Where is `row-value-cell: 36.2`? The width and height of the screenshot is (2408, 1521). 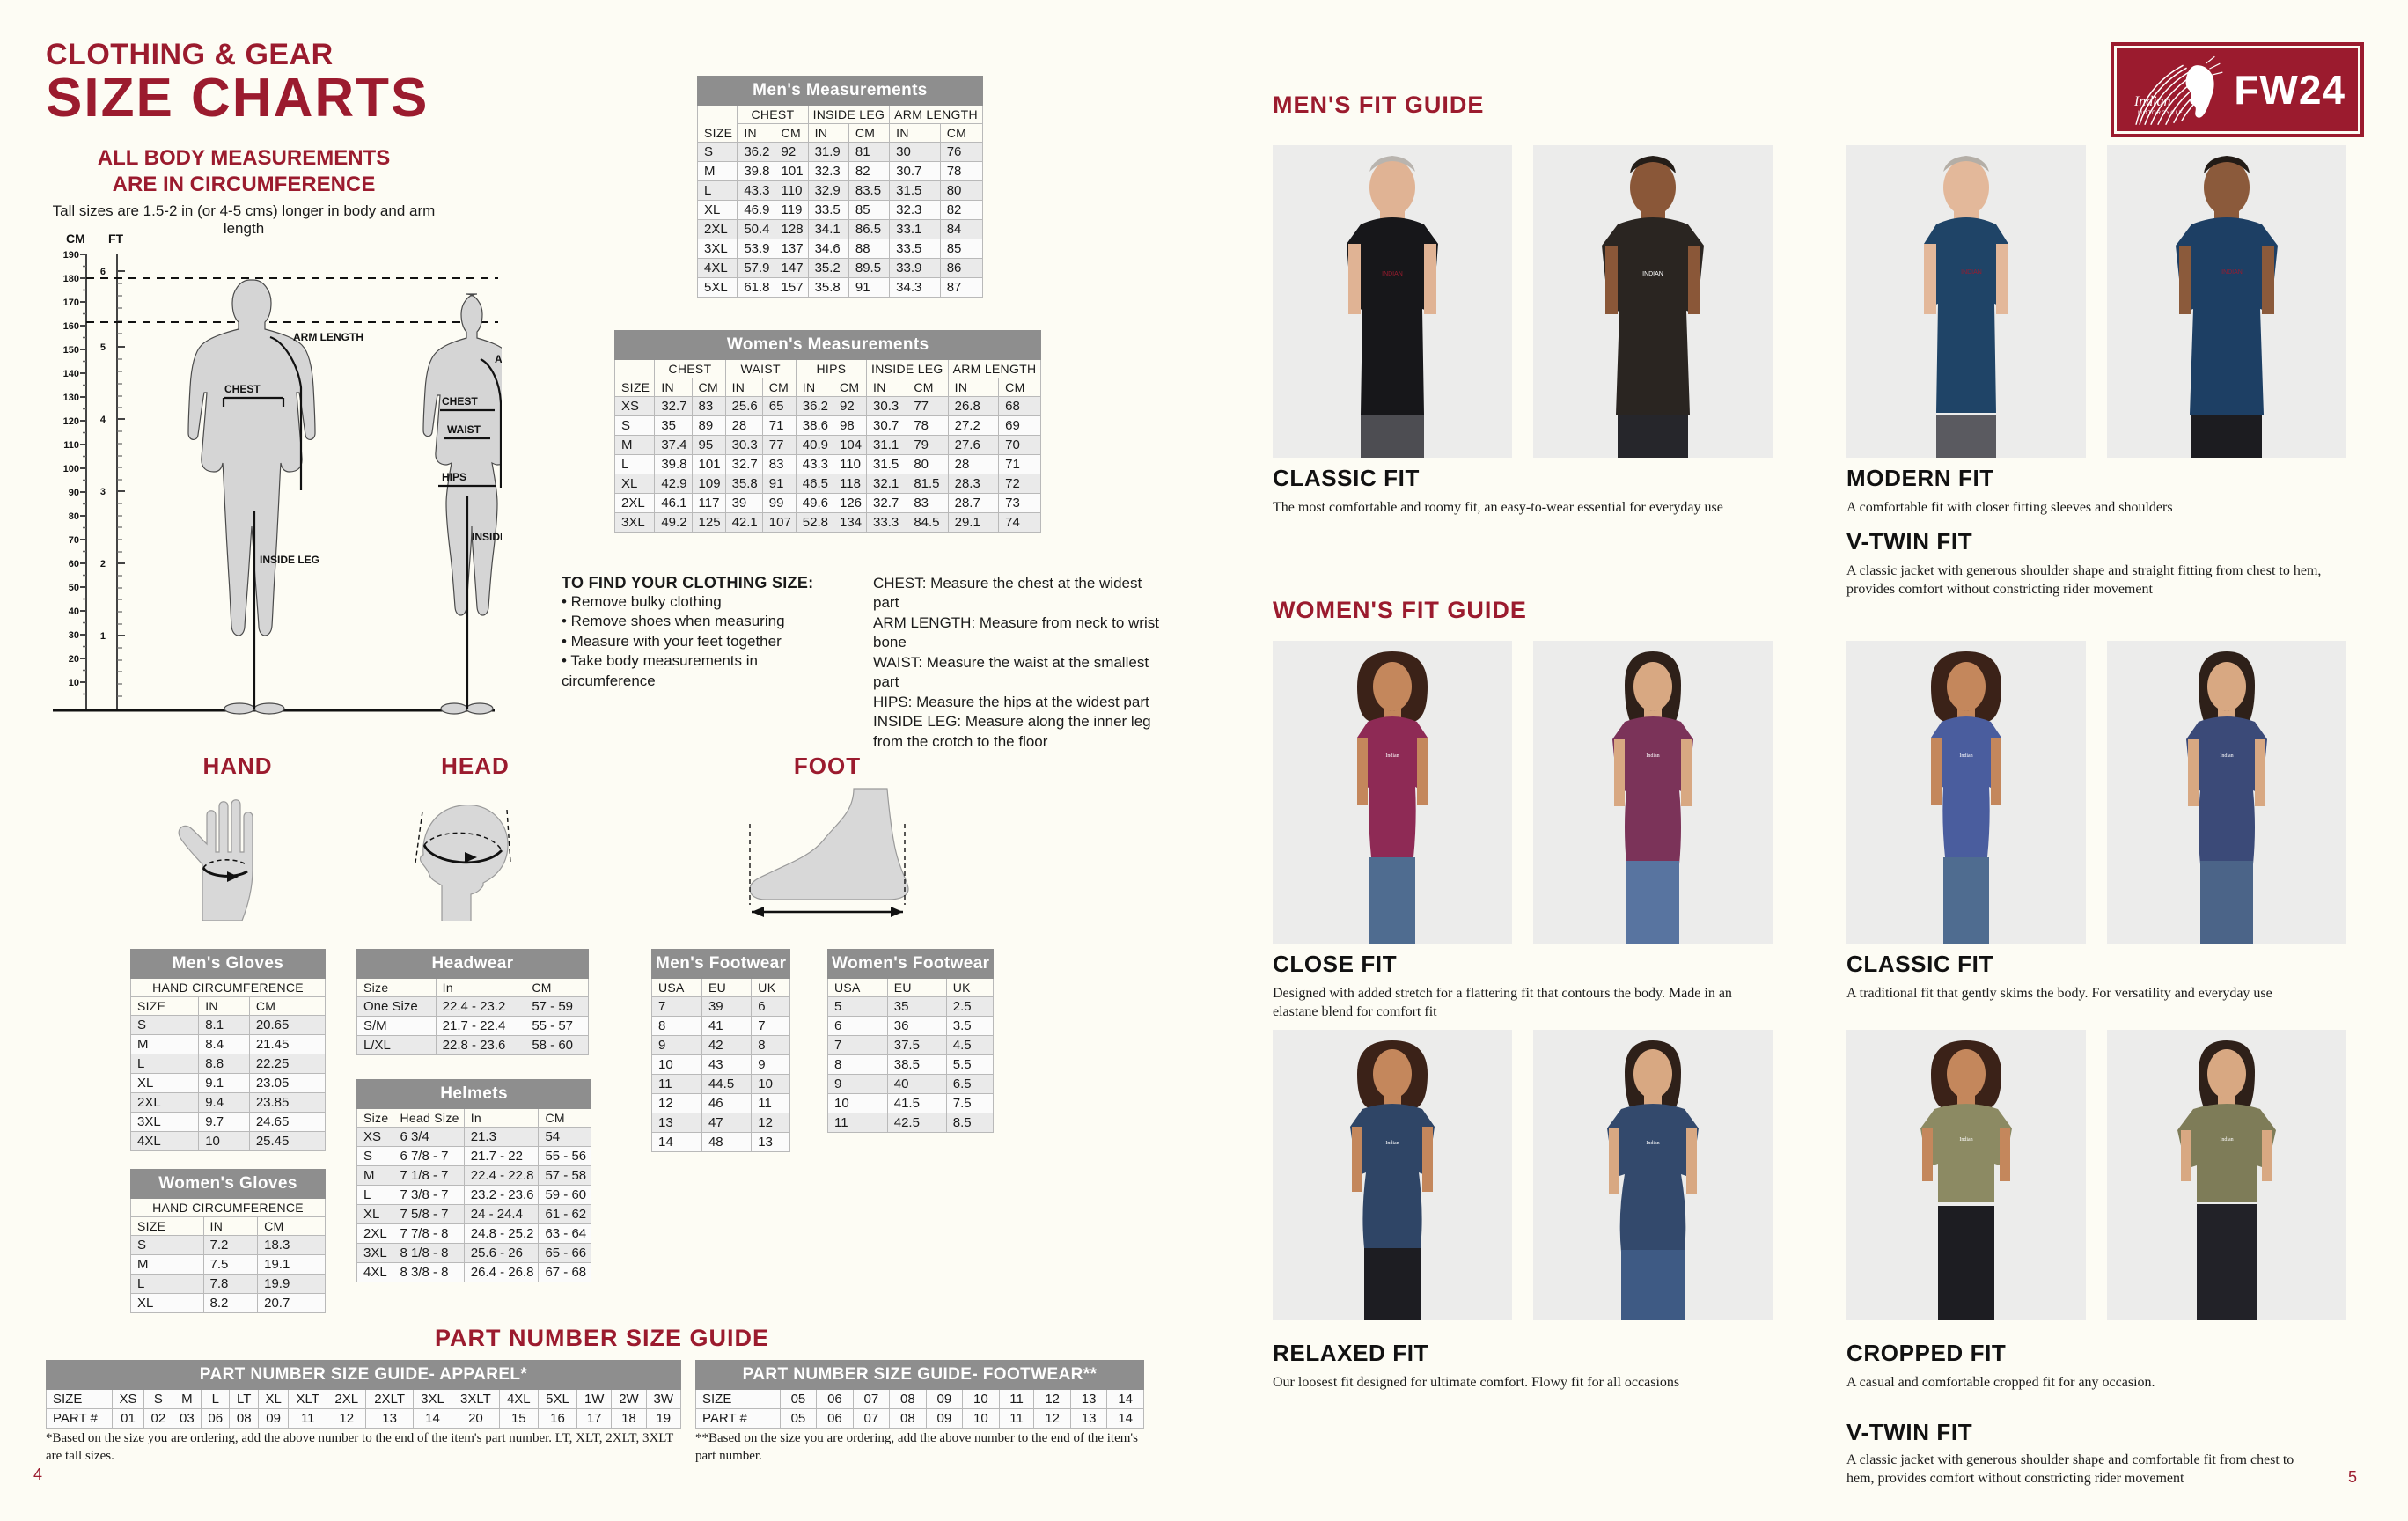
row-value-cell: 36.2 is located at coordinates (814, 406).